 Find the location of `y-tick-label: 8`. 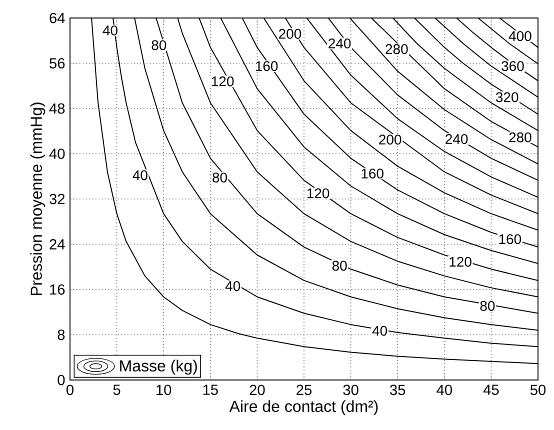

y-tick-label: 8 is located at coordinates (61, 335).